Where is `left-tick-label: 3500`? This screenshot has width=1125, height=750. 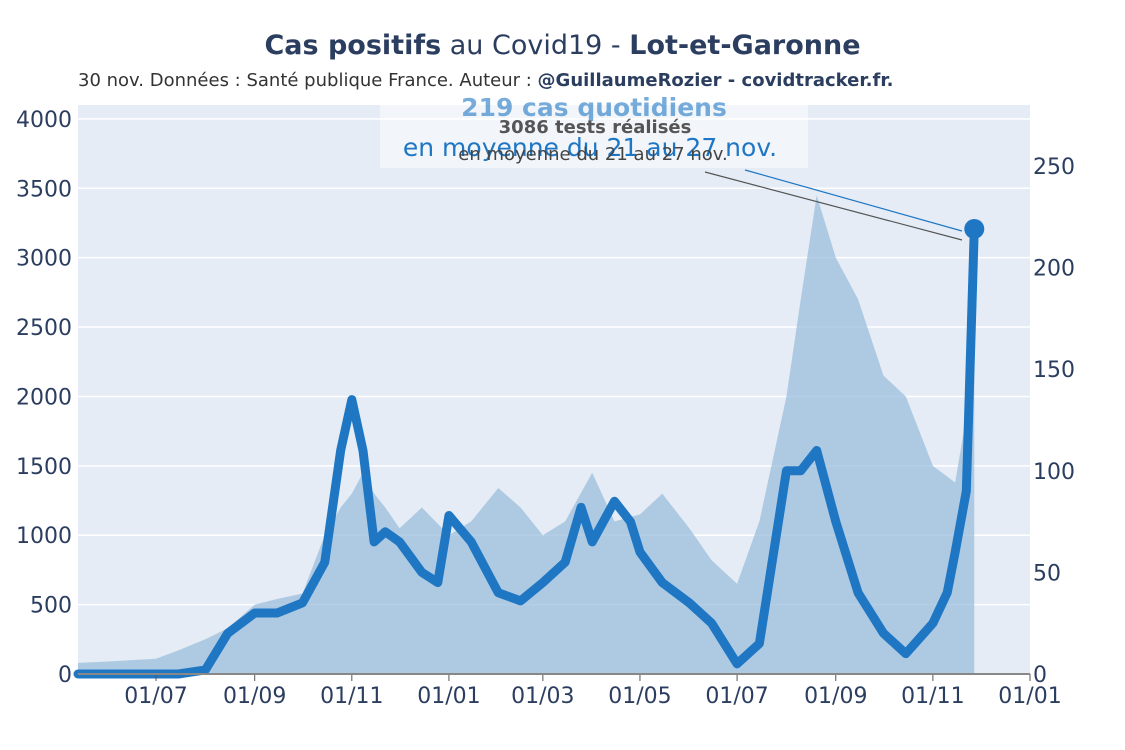
left-tick-label: 3500 is located at coordinates (44, 189).